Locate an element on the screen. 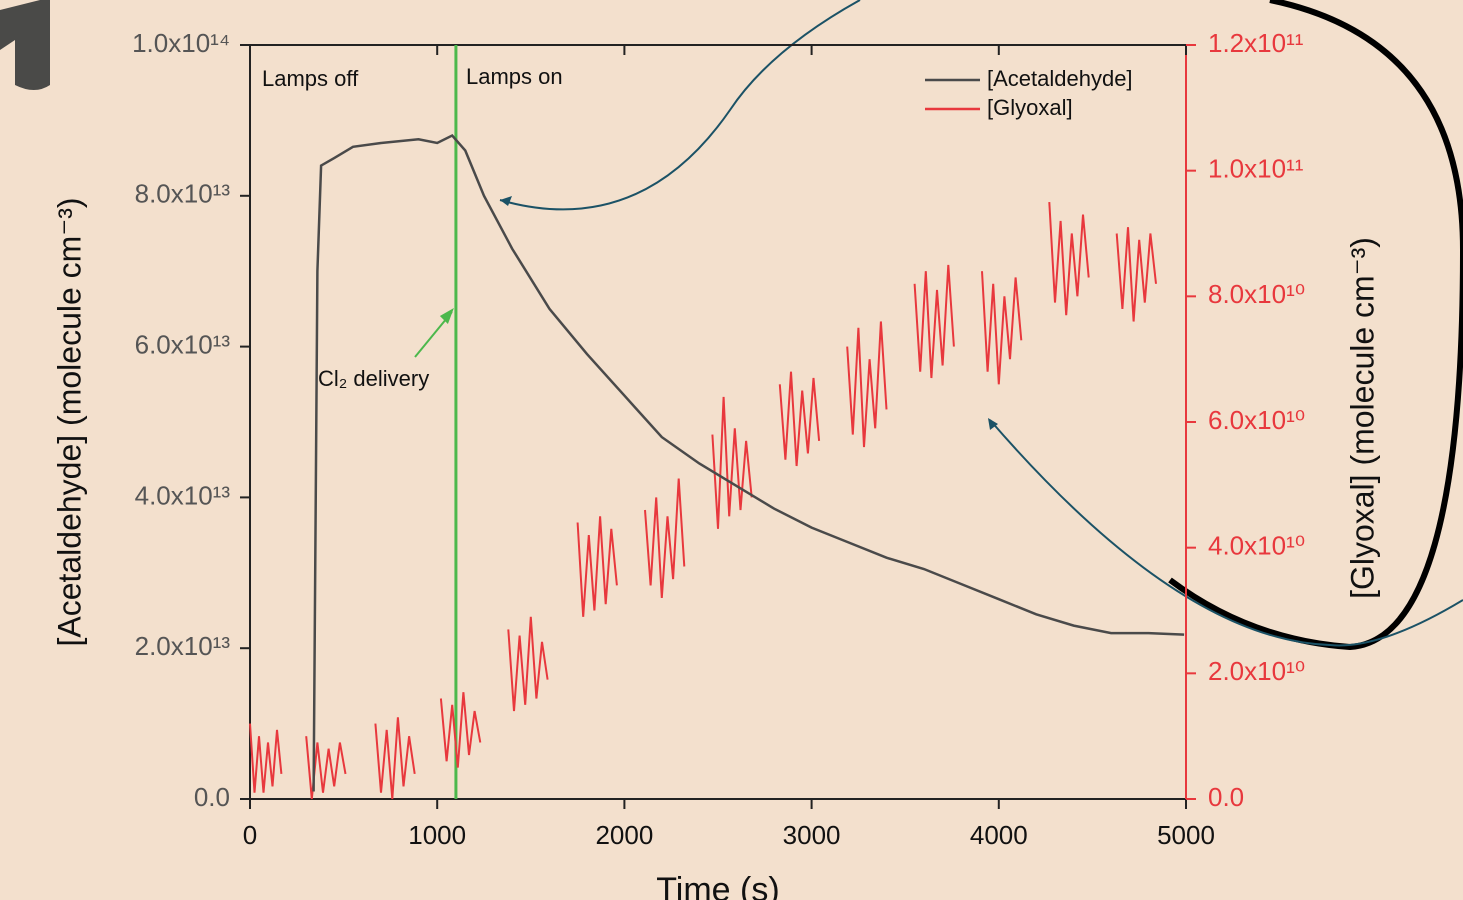  y-tick-label: 8.0x10¹³ is located at coordinates (183, 194).